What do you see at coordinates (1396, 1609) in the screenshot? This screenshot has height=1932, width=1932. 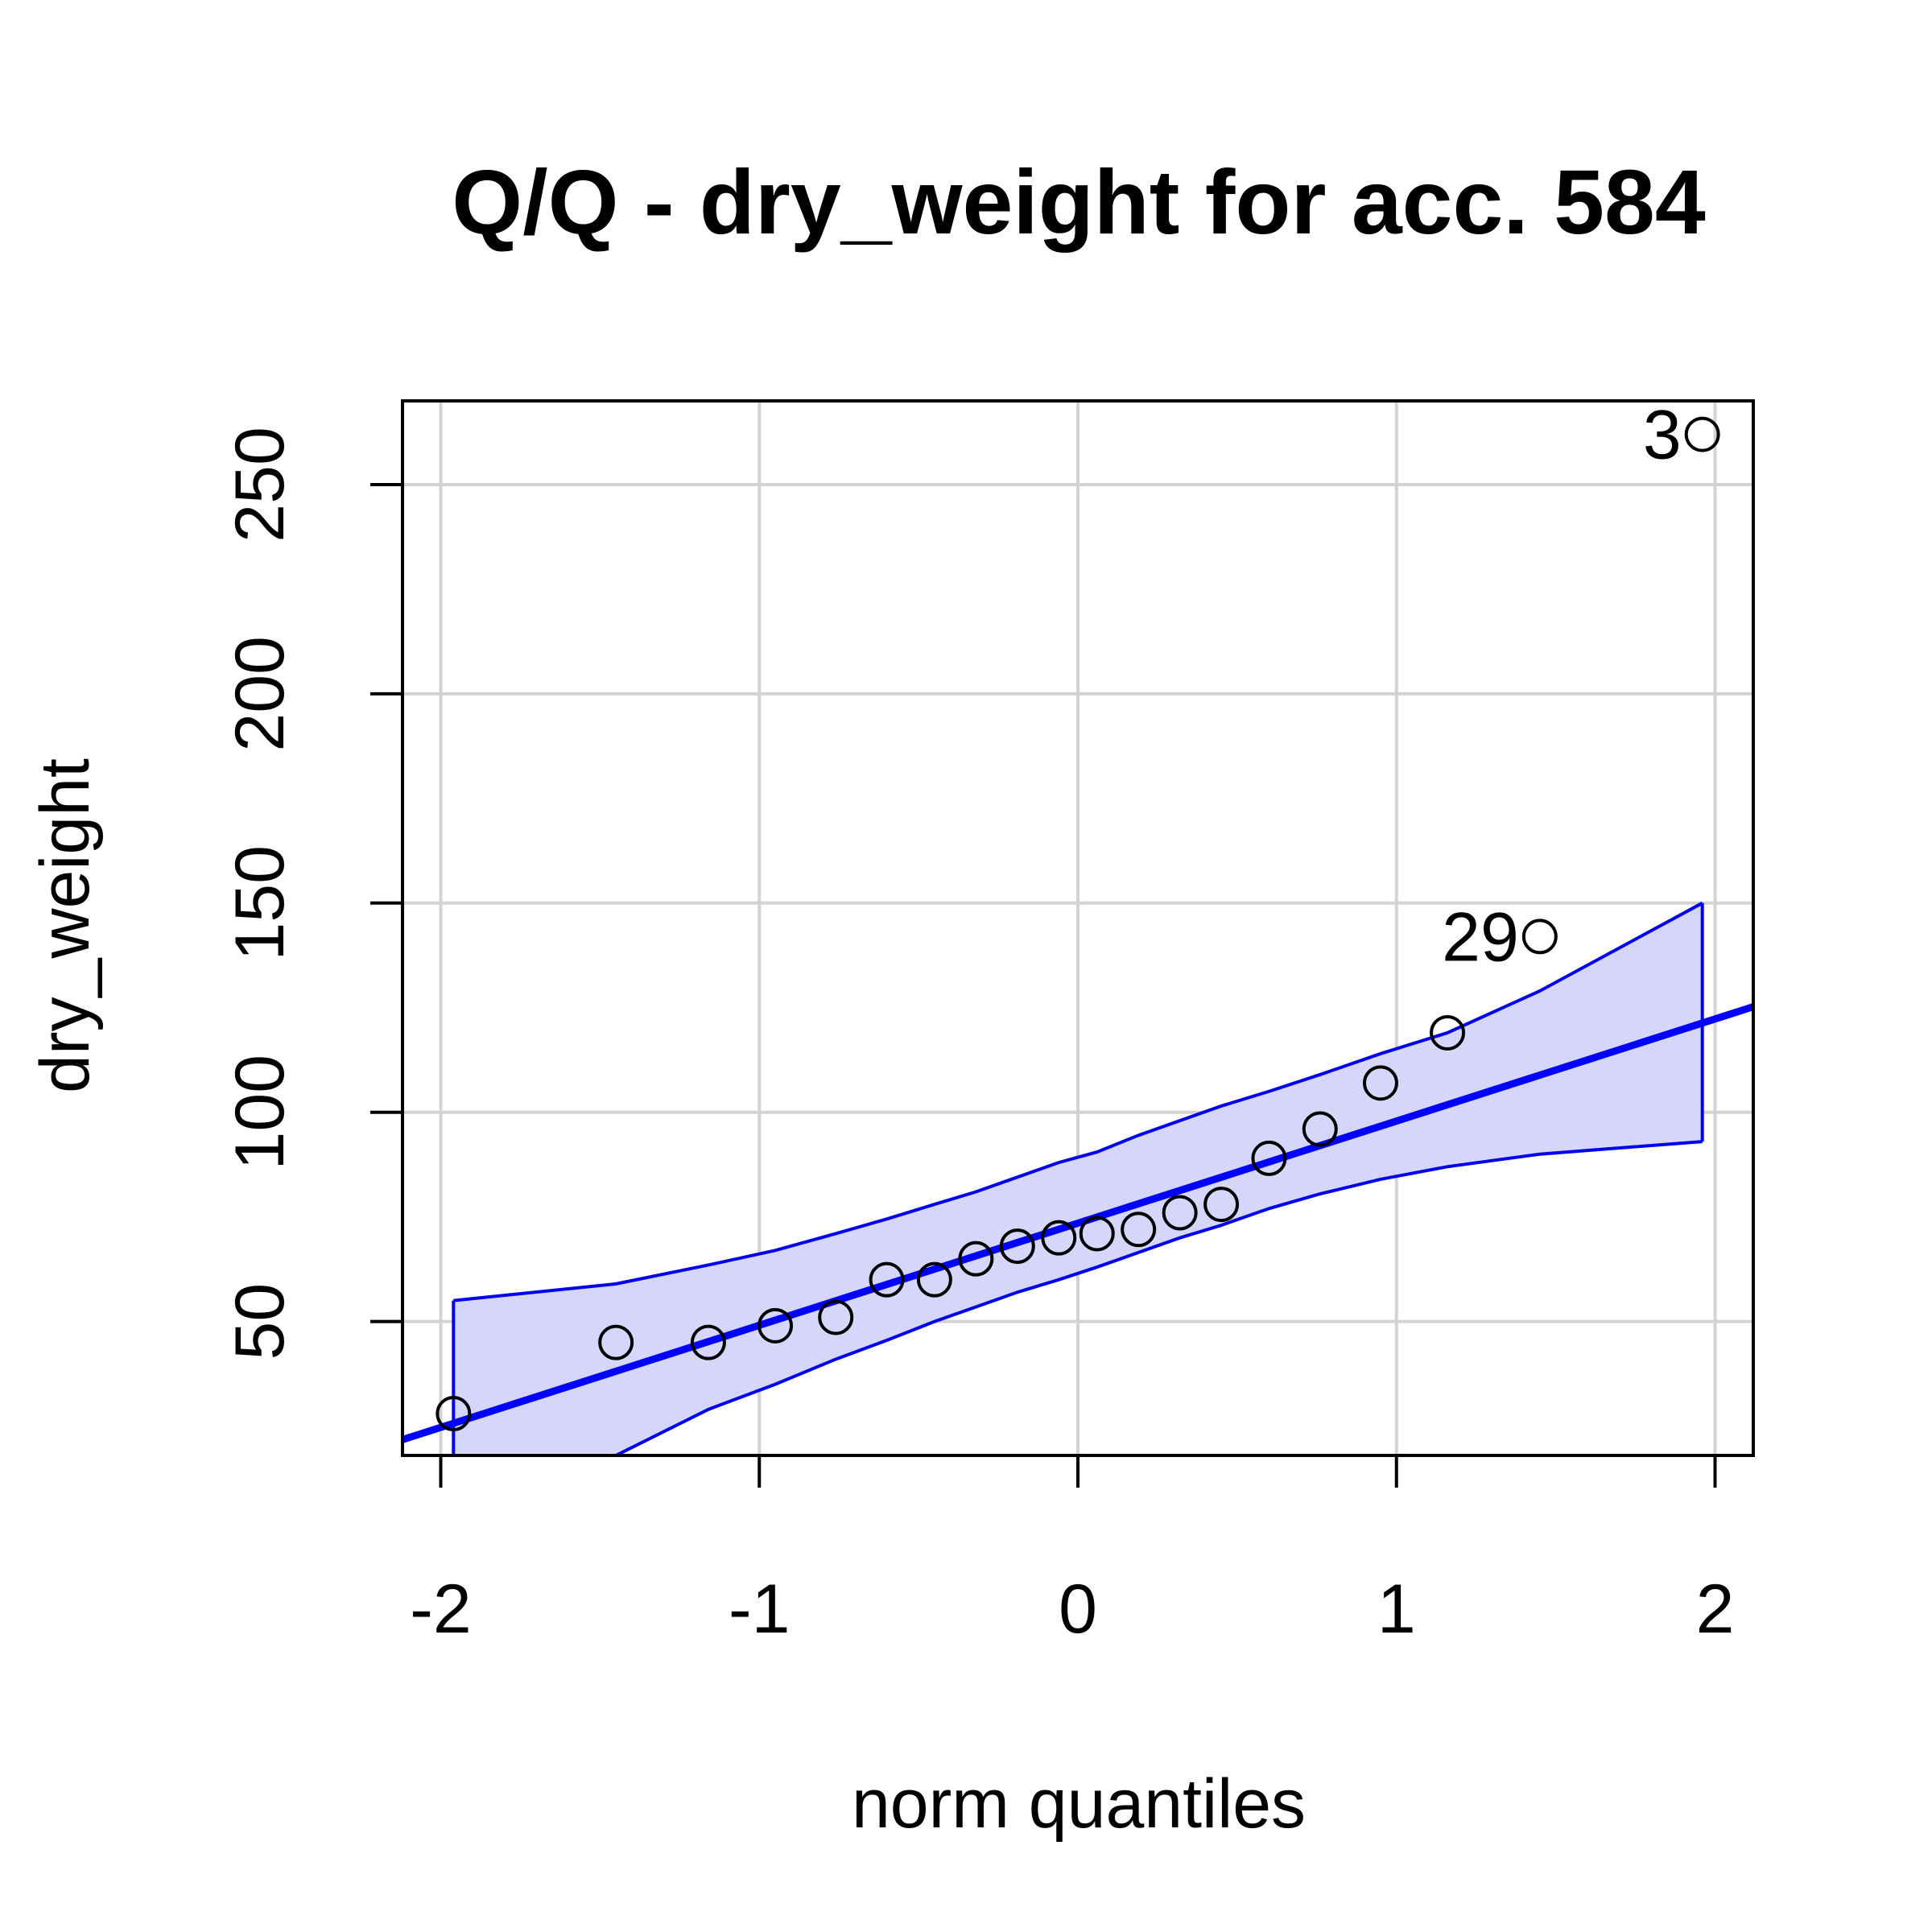 I see `x-tick-label: 1` at bounding box center [1396, 1609].